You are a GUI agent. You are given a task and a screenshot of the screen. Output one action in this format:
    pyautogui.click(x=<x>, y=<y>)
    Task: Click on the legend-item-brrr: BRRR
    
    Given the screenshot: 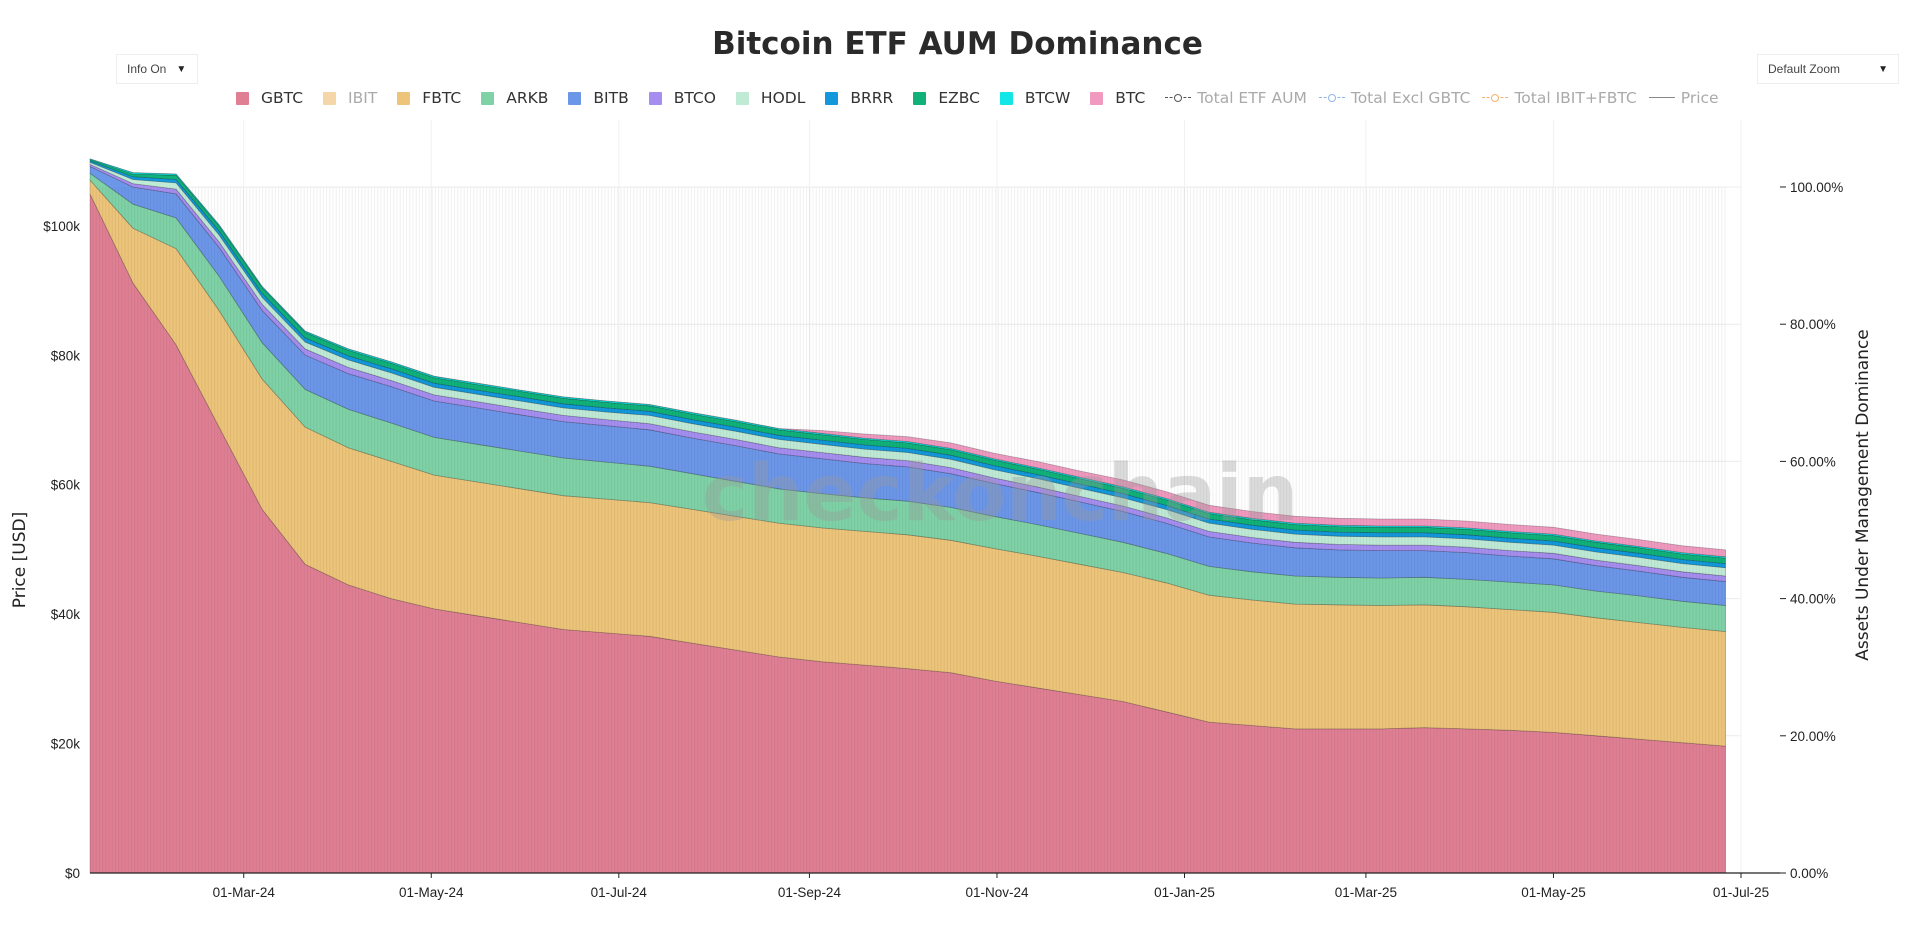 What is the action you would take?
    pyautogui.click(x=859, y=98)
    